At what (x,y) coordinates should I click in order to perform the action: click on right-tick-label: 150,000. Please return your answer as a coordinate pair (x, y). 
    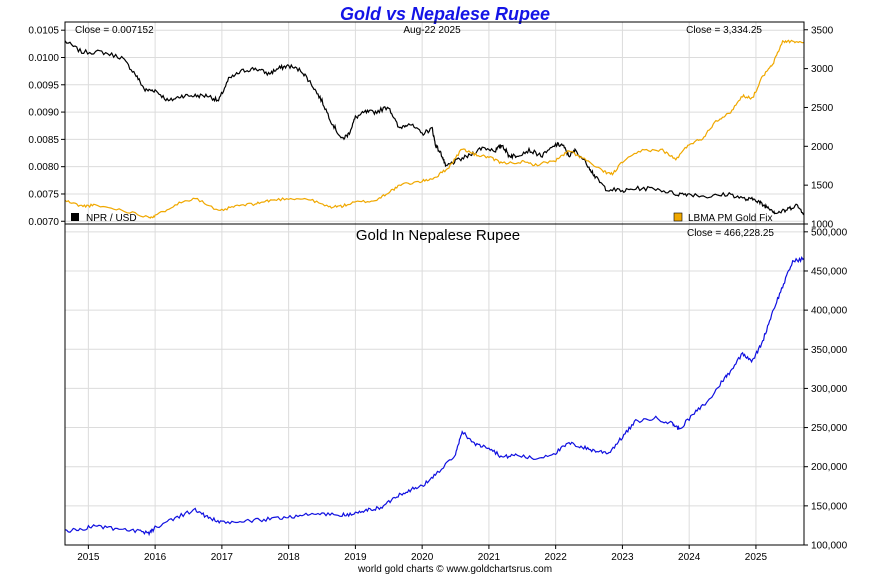
    Looking at the image, I should click on (829, 506).